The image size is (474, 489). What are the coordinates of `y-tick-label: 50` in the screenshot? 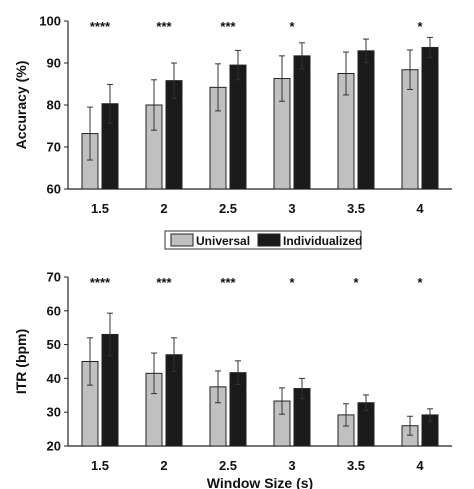 It's located at (54, 344).